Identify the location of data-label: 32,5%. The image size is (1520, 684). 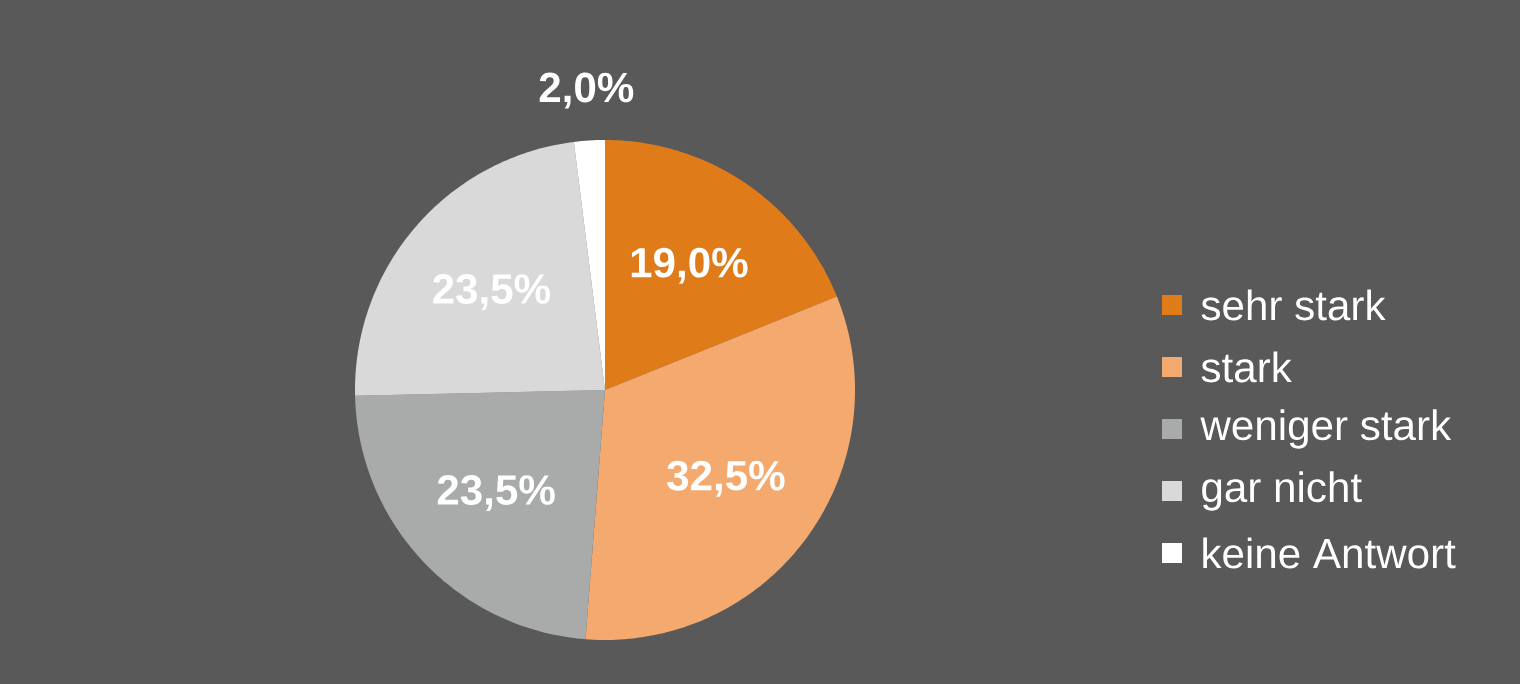
(726, 478).